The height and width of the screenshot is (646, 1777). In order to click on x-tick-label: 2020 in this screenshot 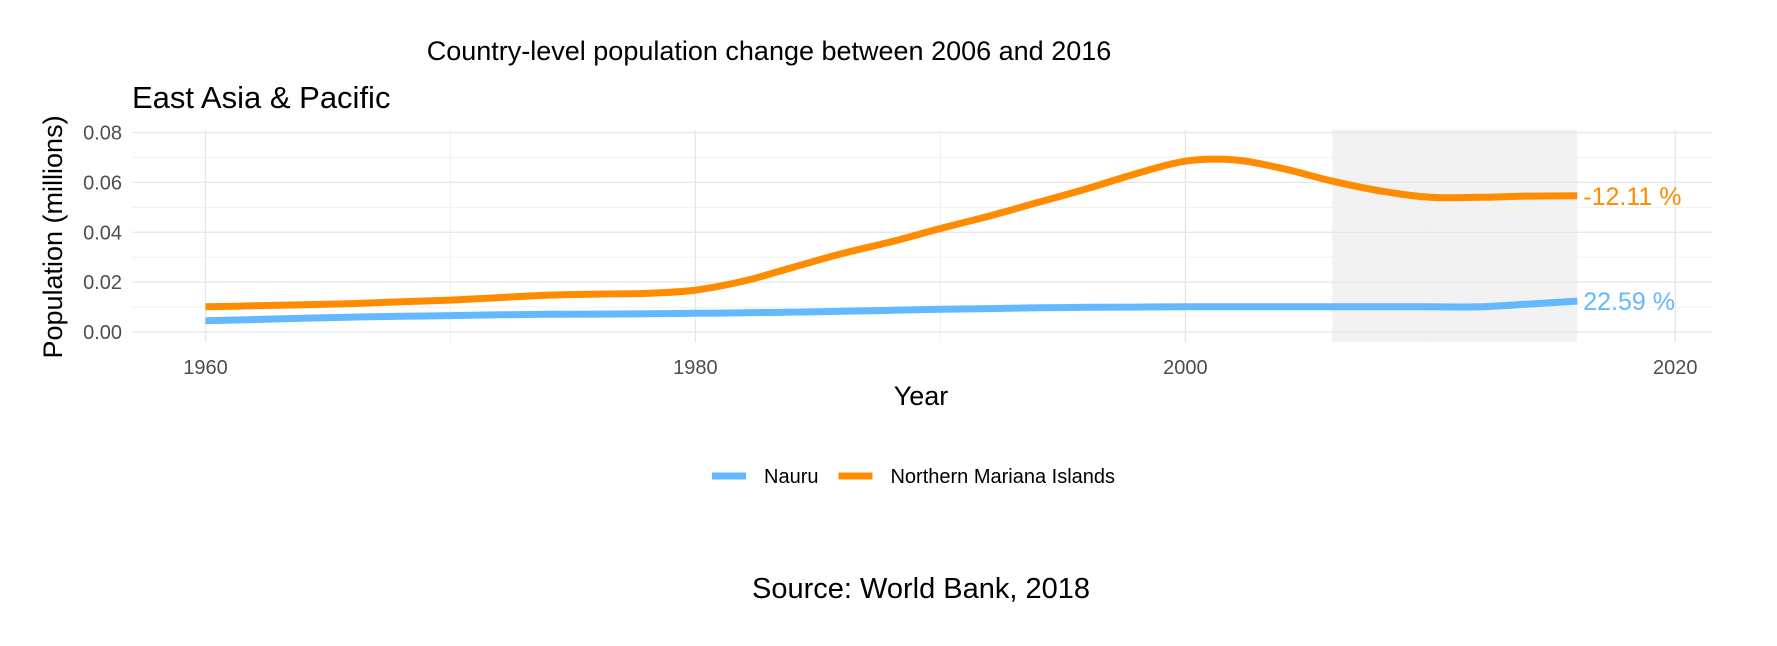, I will do `click(1675, 368)`.